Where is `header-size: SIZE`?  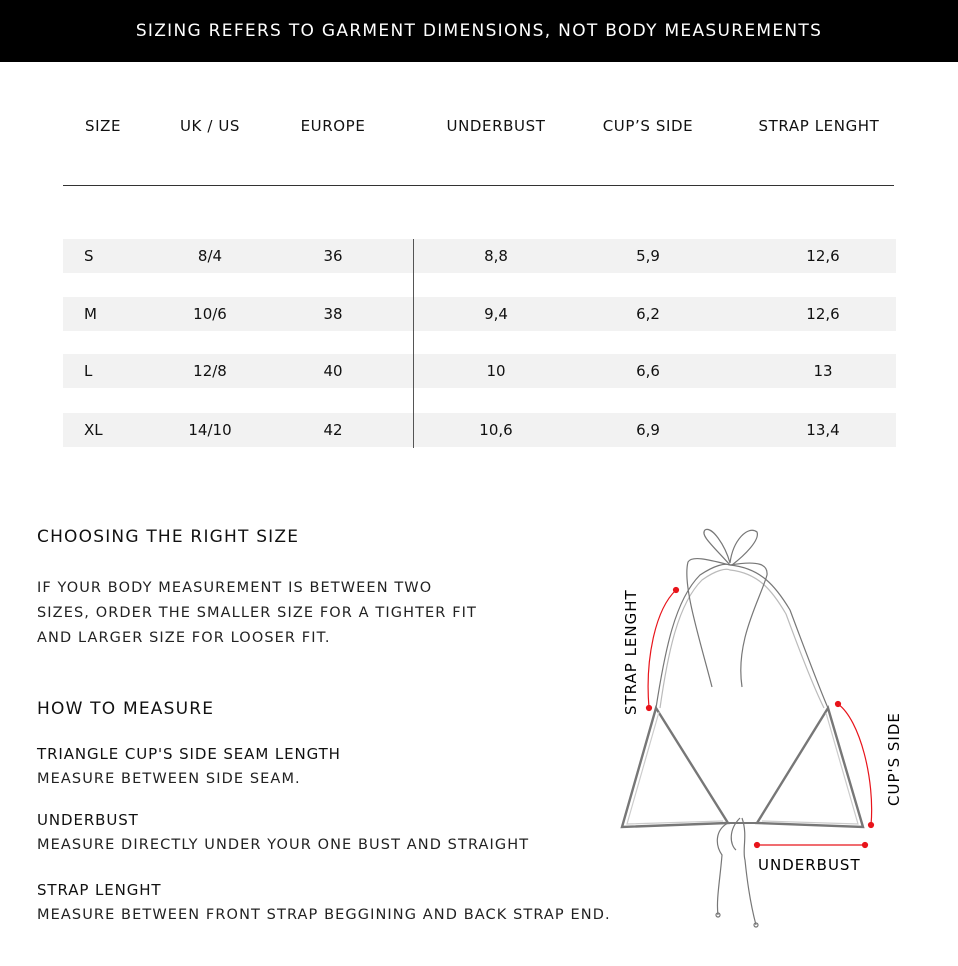 header-size: SIZE is located at coordinates (103, 126).